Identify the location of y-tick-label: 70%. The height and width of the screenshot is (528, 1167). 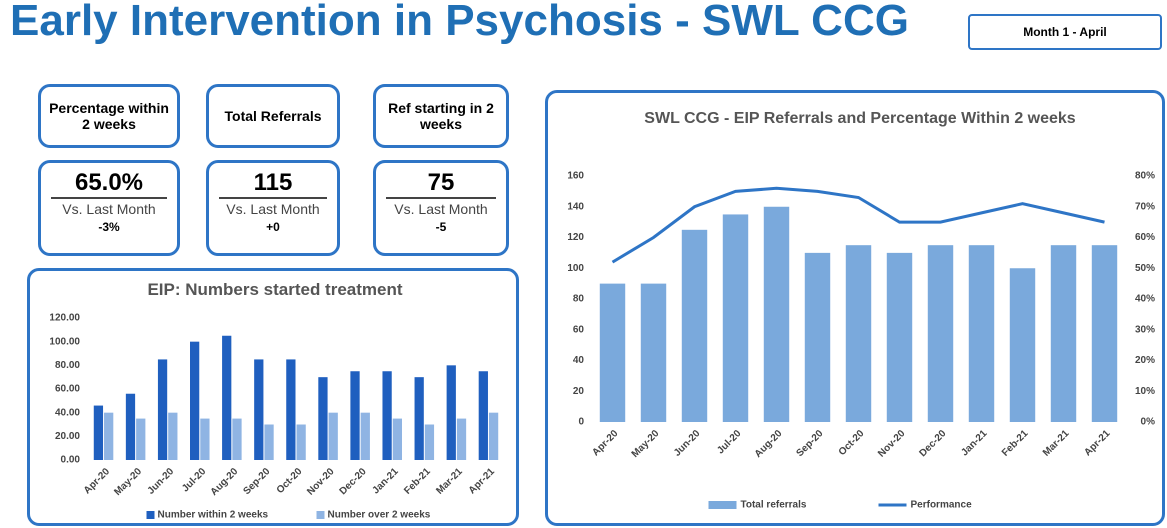
(1145, 206).